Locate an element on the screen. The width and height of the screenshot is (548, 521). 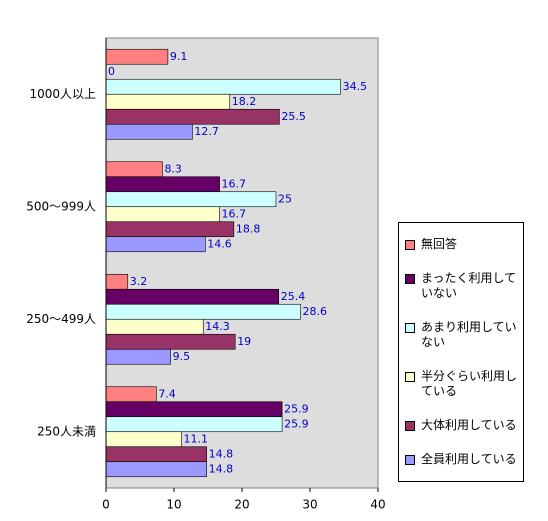
value-label: 8.3 is located at coordinates (173, 168).